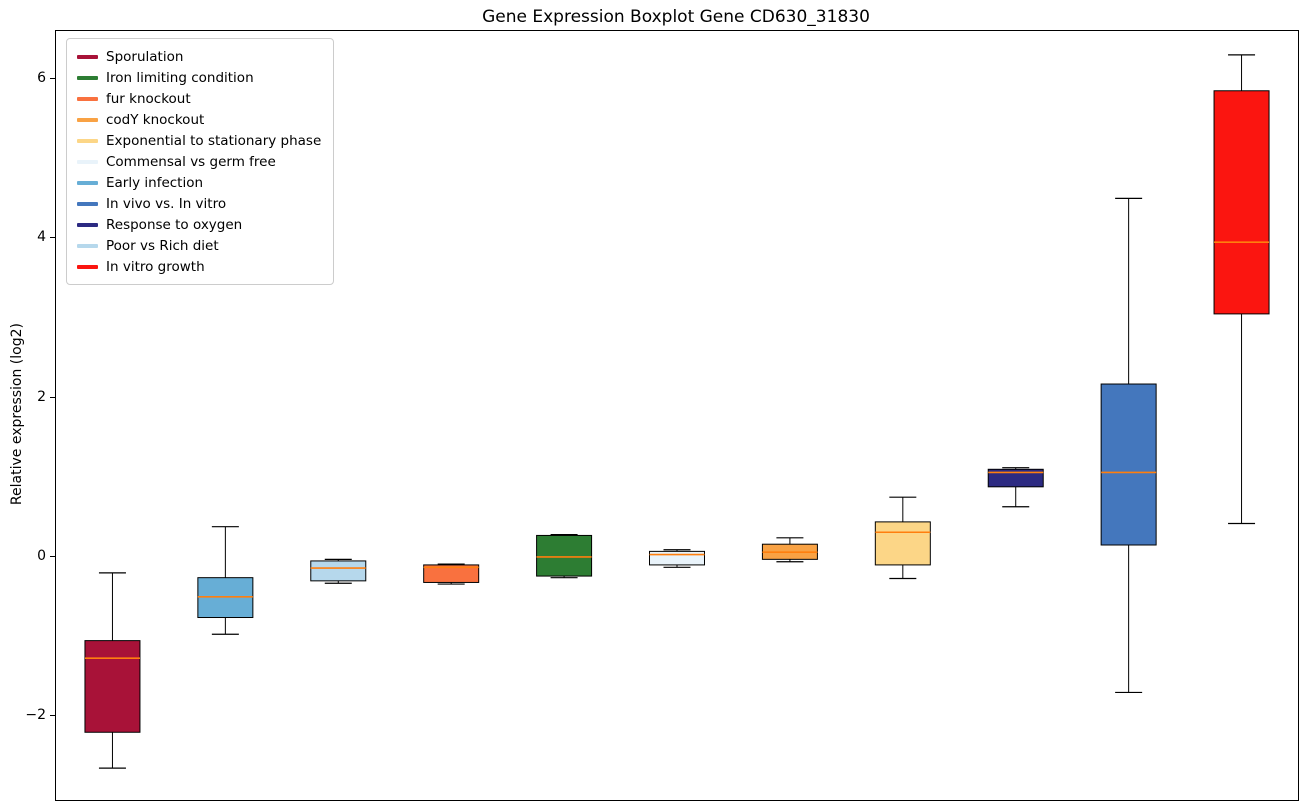 This screenshot has height=812, width=1309. I want to click on legend-label-response-to-oxygen: Response to oxygen, so click(174, 224).